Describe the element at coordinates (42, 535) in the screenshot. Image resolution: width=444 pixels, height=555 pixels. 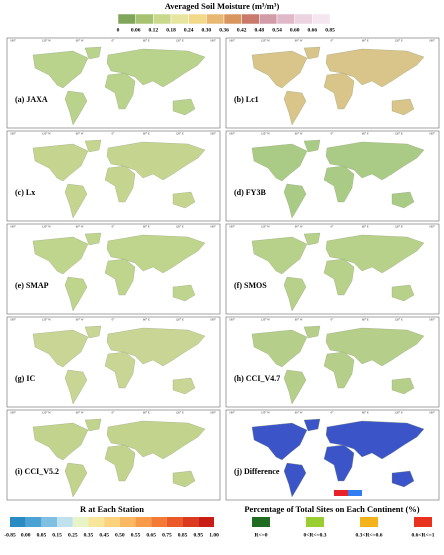
I see `colorbar-tick-label: 0.05` at that location.